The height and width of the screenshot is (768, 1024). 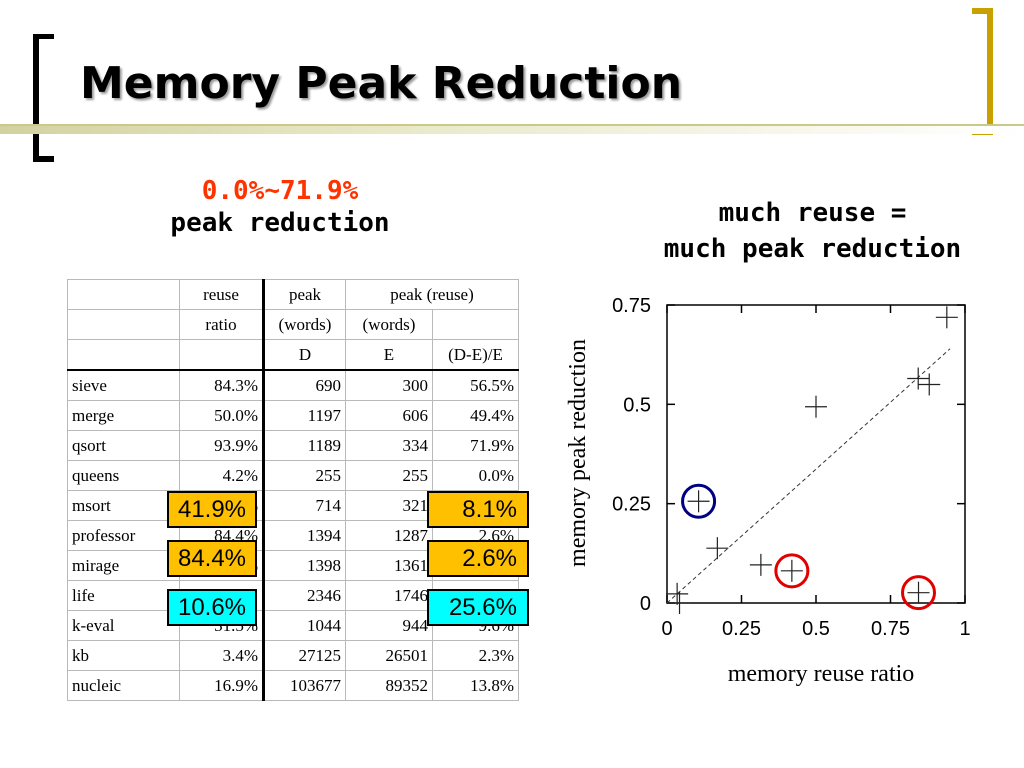 What do you see at coordinates (475, 355) in the screenshot?
I see `header-cell: (D-E)/E` at bounding box center [475, 355].